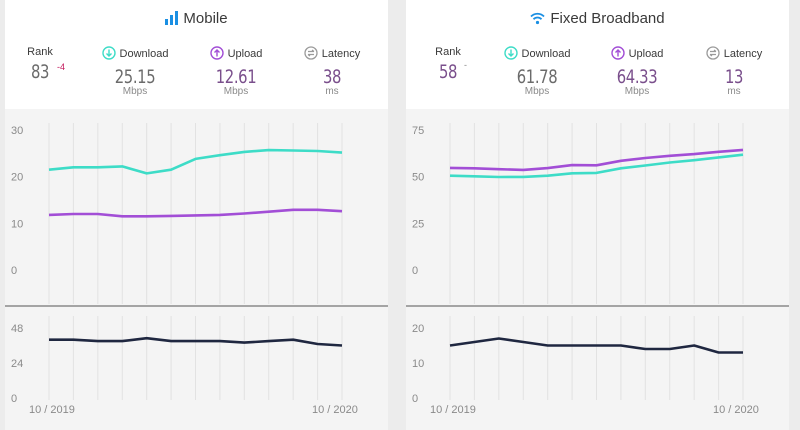 The image size is (800, 430). Describe the element at coordinates (135, 77) in the screenshot. I see `download-value: 25.15` at that location.